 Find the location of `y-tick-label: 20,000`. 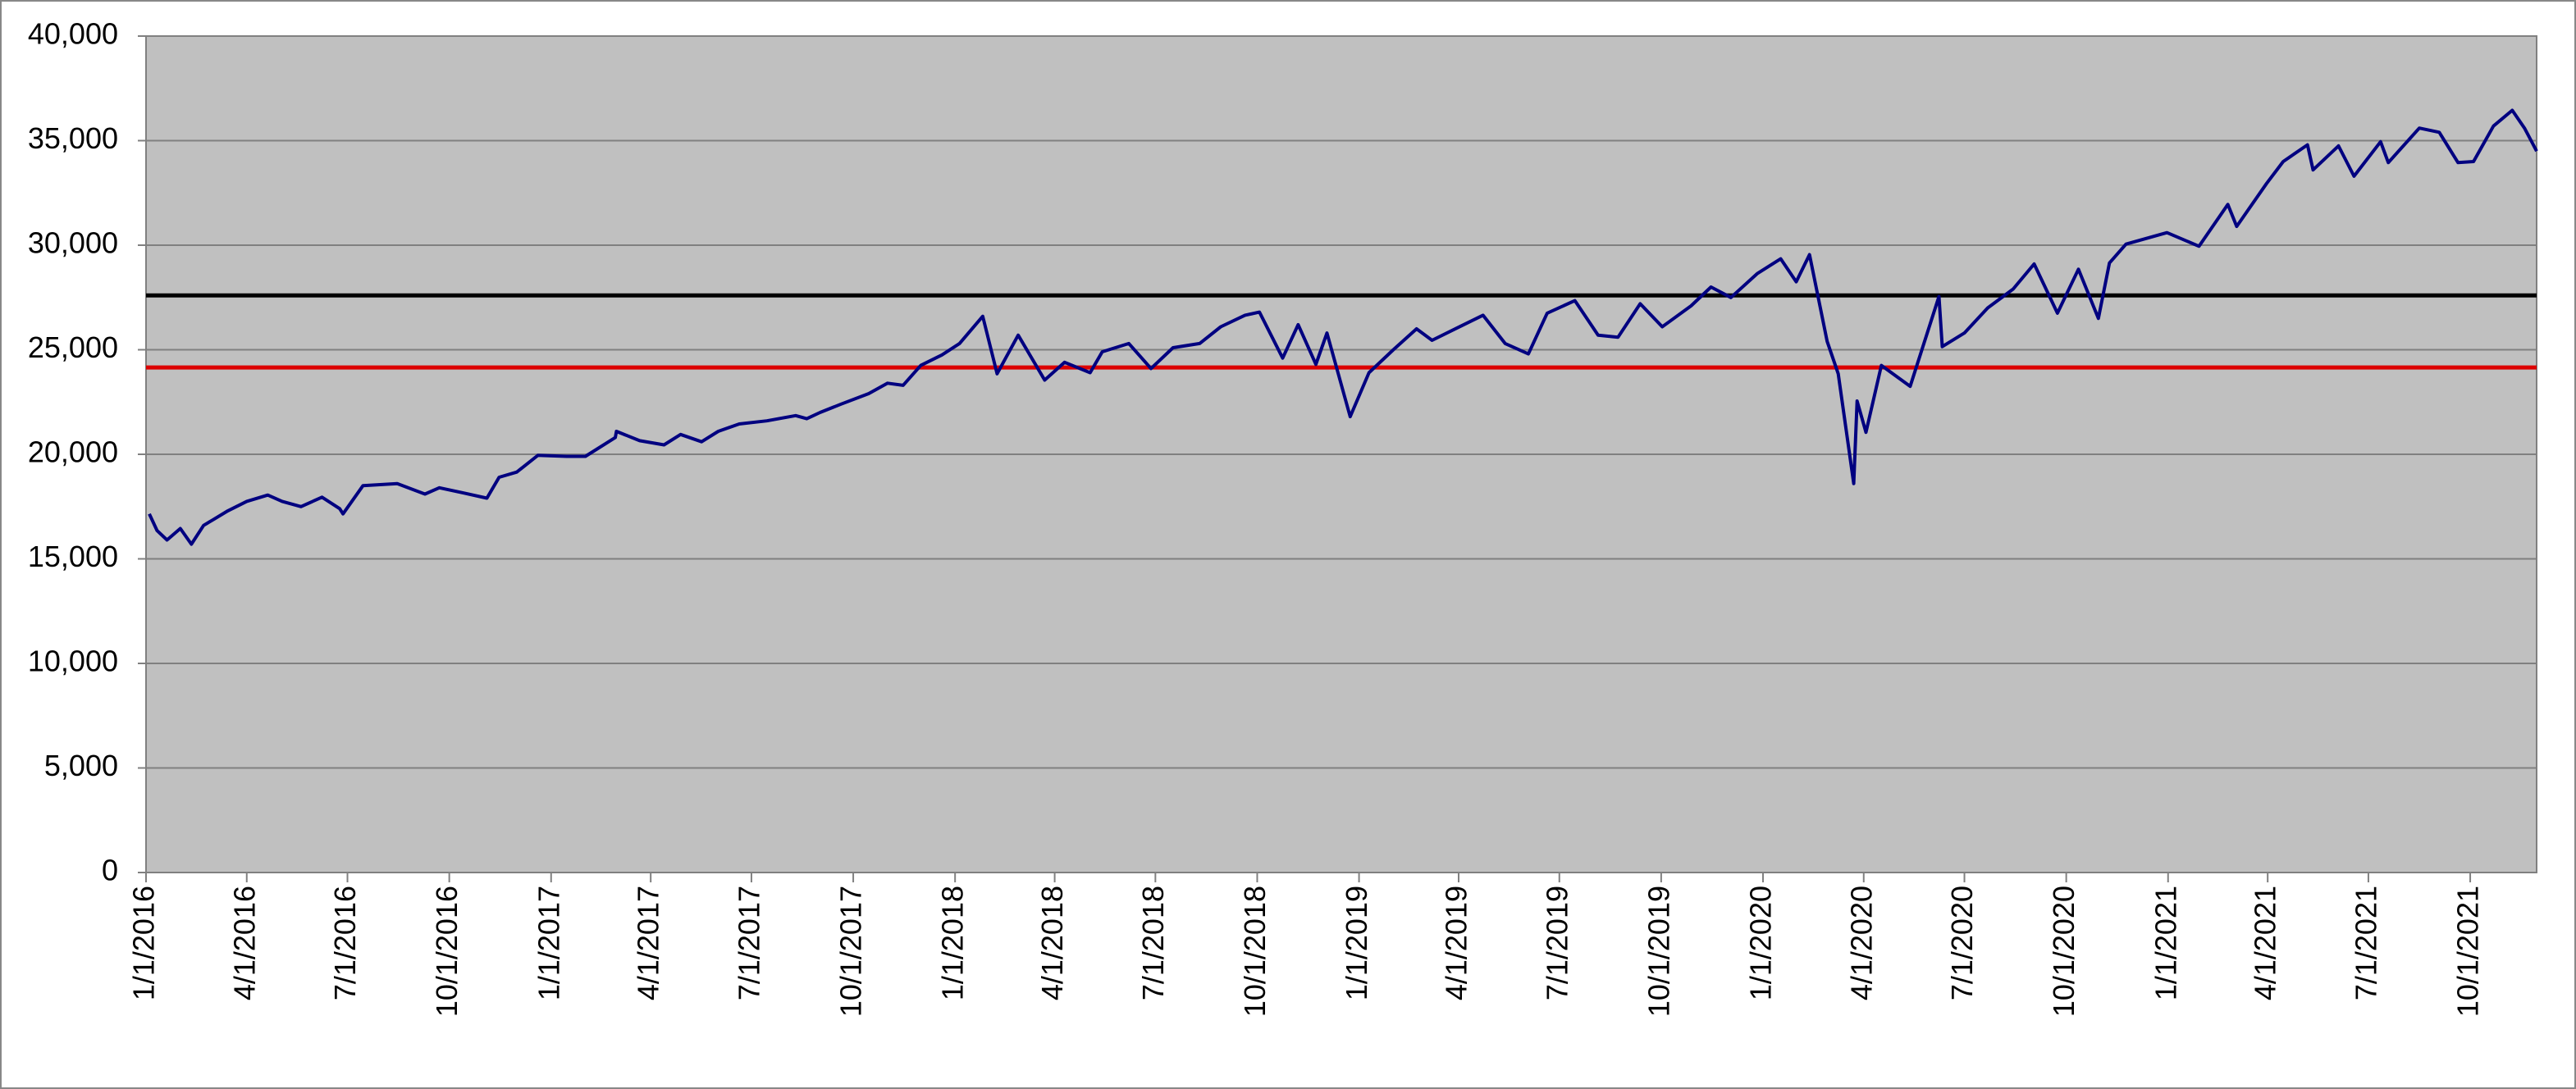

y-tick-label: 20,000 is located at coordinates (73, 452).